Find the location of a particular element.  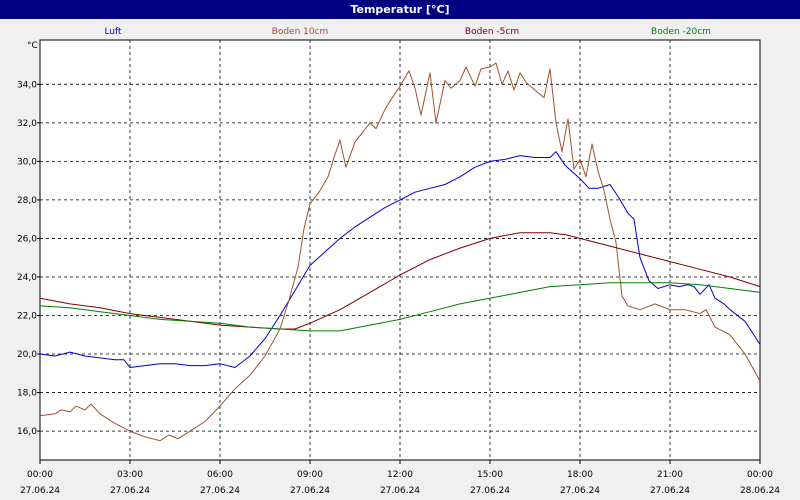

x-tick-time-label: 03:00 is located at coordinates (130, 475).